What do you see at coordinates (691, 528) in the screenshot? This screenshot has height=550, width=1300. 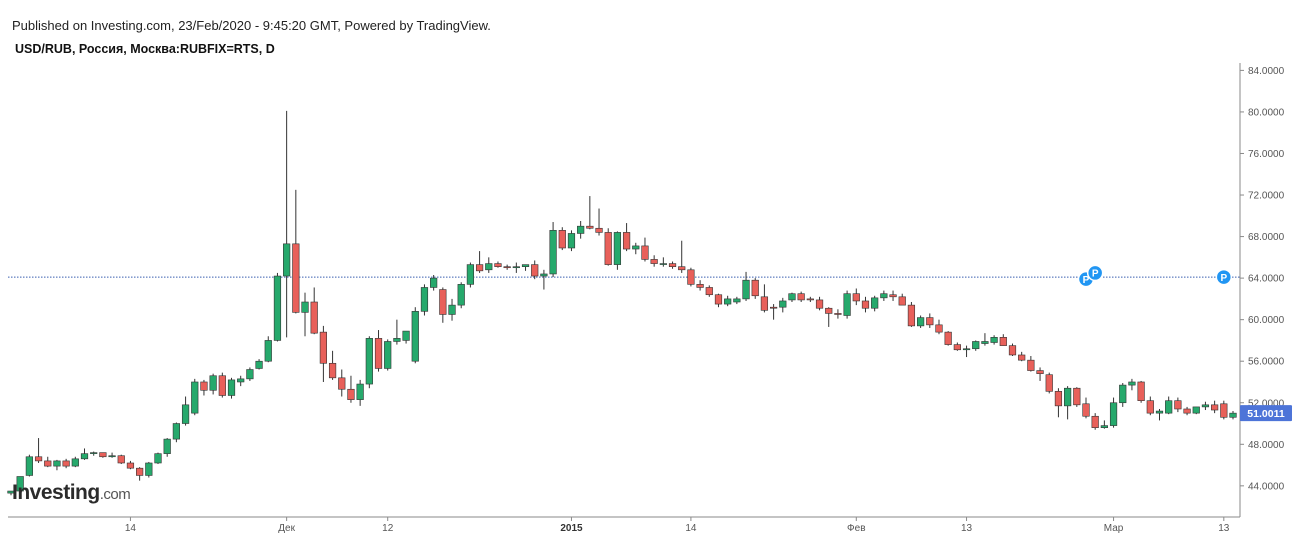 I see `x-tick-label: 14` at bounding box center [691, 528].